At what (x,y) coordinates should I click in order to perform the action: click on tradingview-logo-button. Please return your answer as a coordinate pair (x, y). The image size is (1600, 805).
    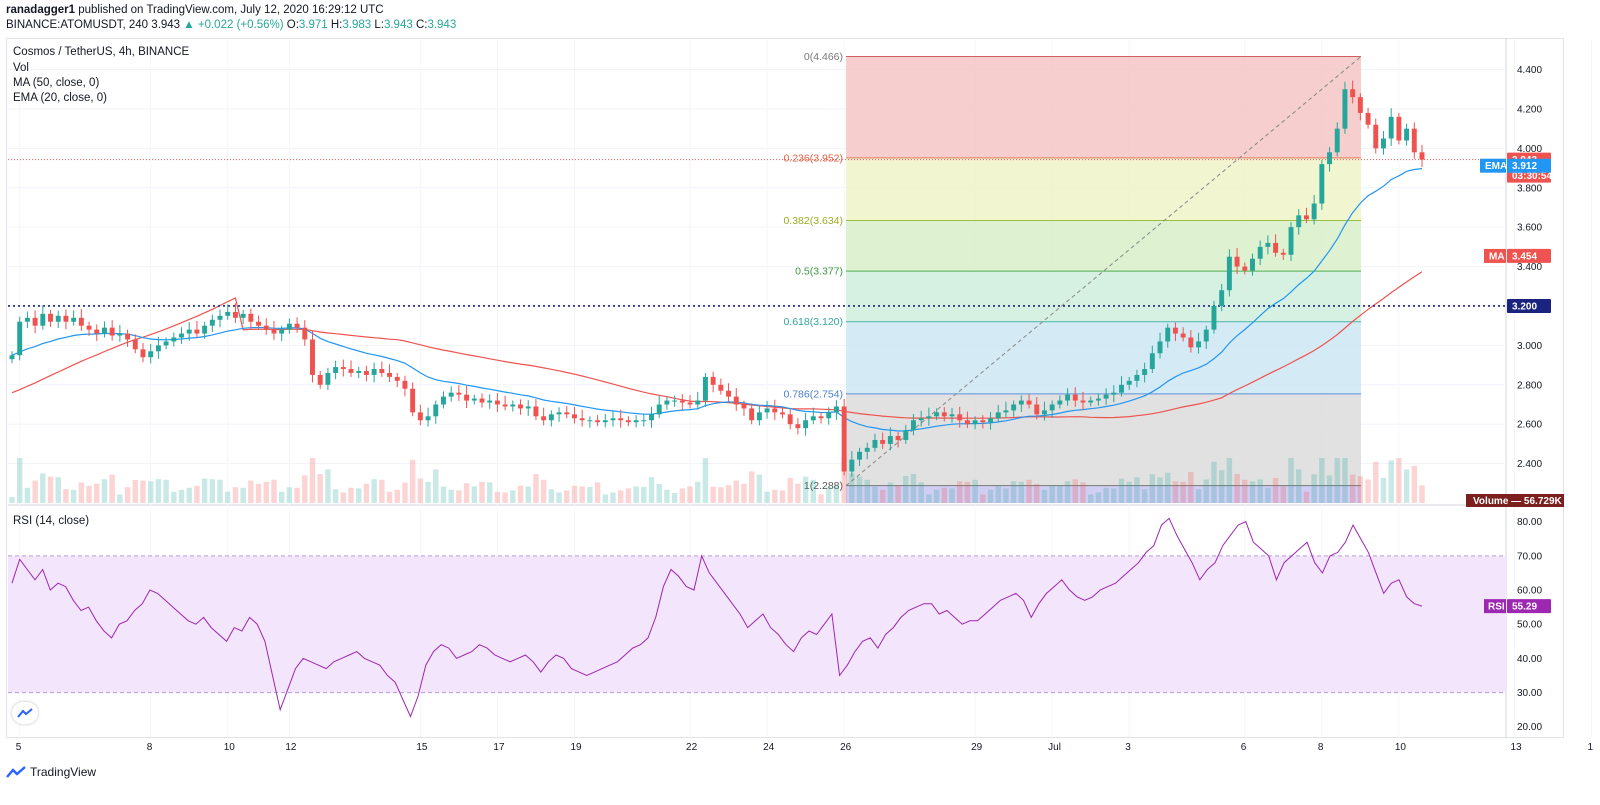
    Looking at the image, I should click on (25, 713).